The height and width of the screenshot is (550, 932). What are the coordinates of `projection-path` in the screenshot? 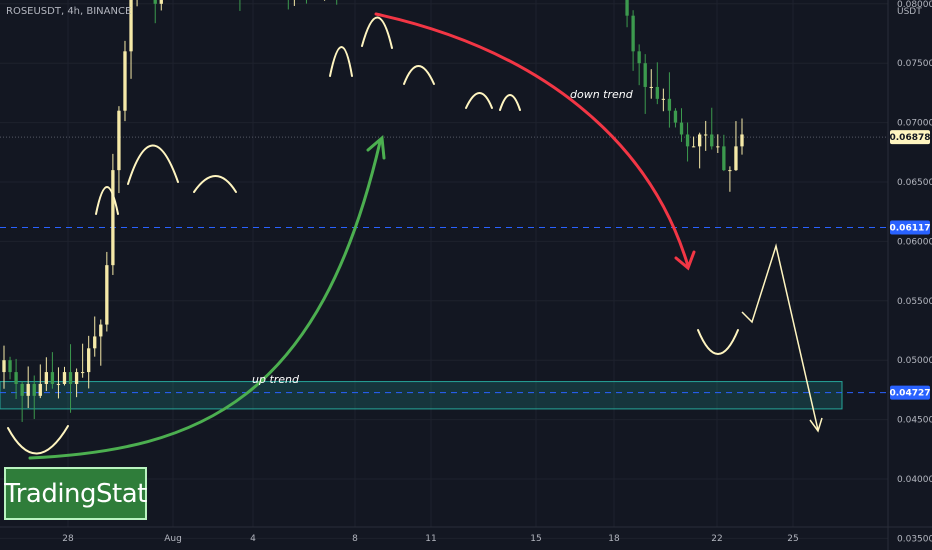 It's located at (782, 338).